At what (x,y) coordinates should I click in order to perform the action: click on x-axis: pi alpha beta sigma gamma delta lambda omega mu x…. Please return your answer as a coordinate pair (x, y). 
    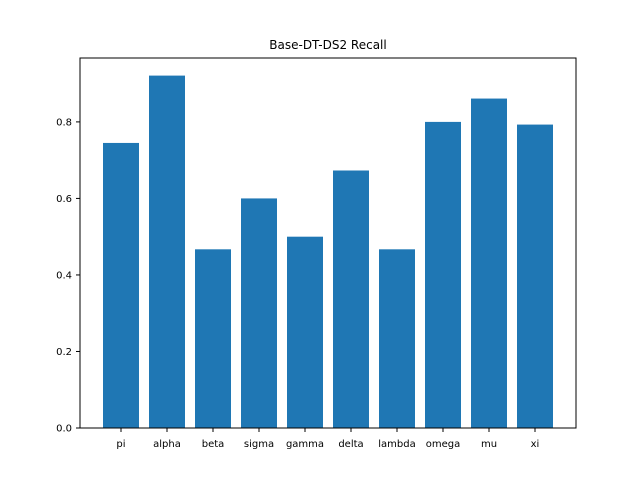
    Looking at the image, I should click on (327, 439).